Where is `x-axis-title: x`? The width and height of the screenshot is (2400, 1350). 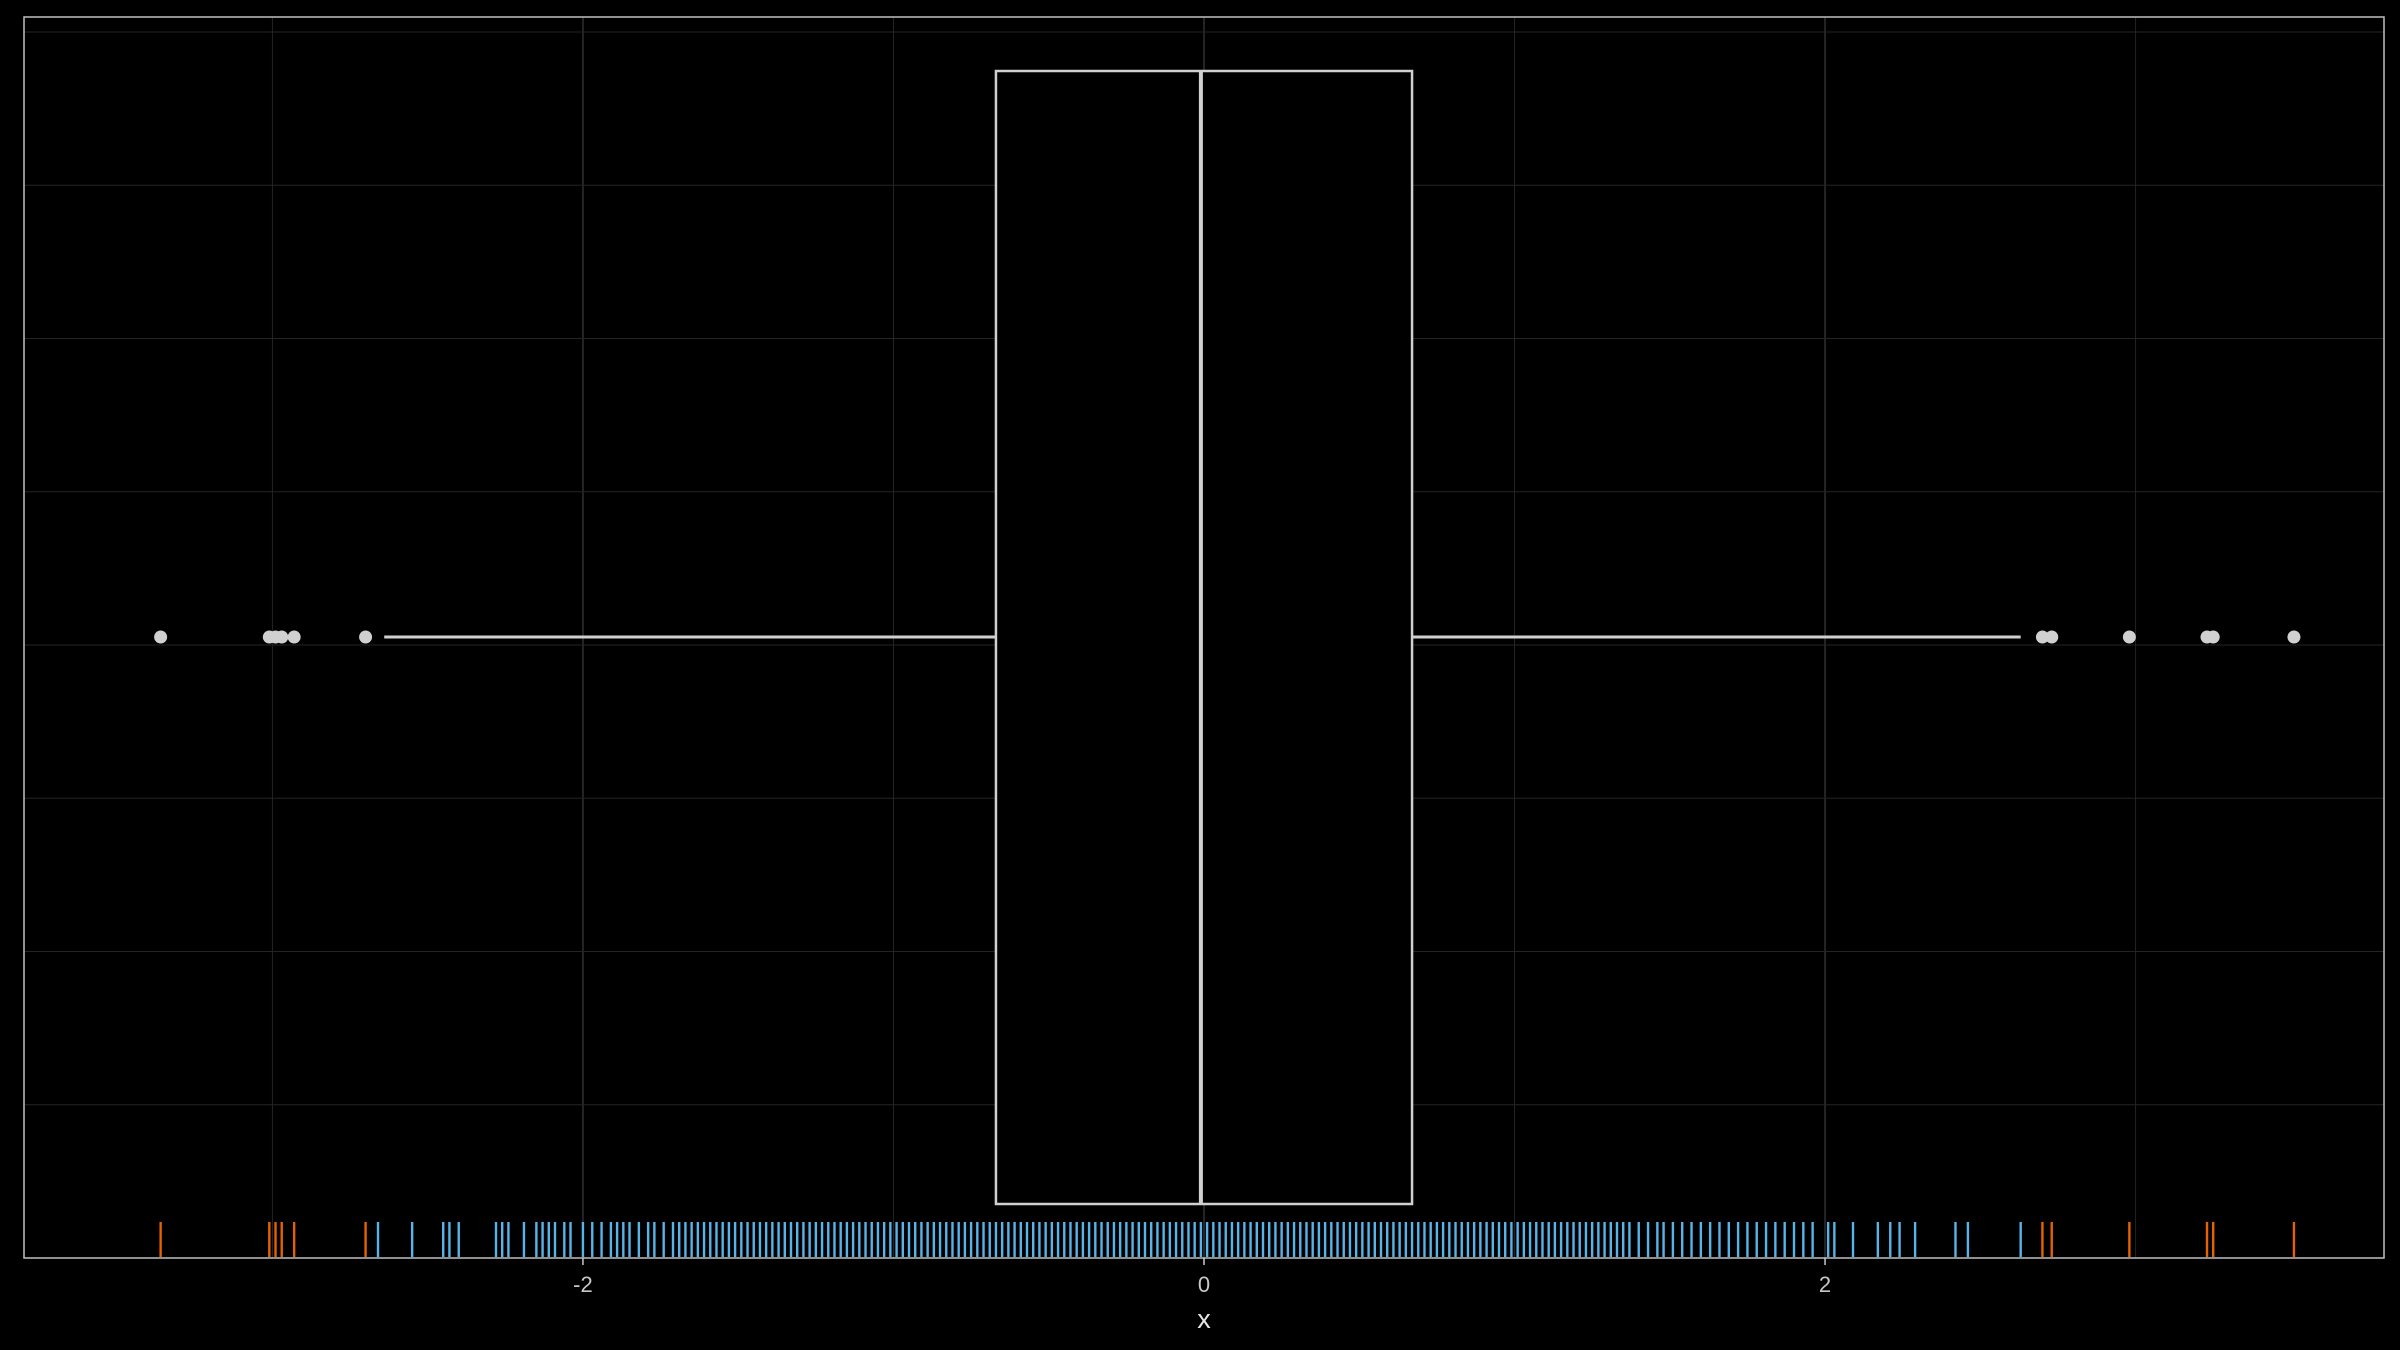
x-axis-title: x is located at coordinates (1204, 1319).